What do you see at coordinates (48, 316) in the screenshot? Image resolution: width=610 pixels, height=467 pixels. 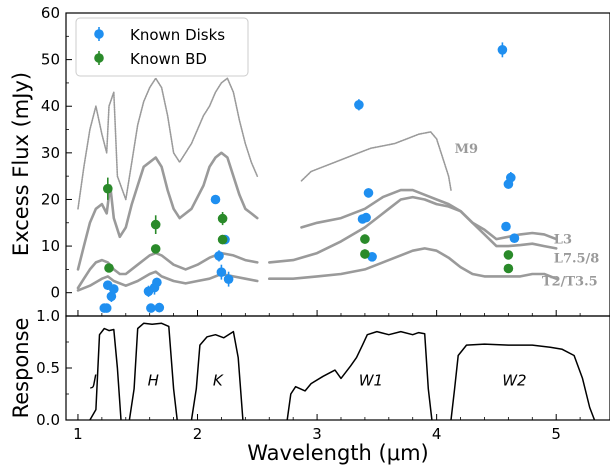 I see `bottom-ytick-label-1.0: 1.0` at bounding box center [48, 316].